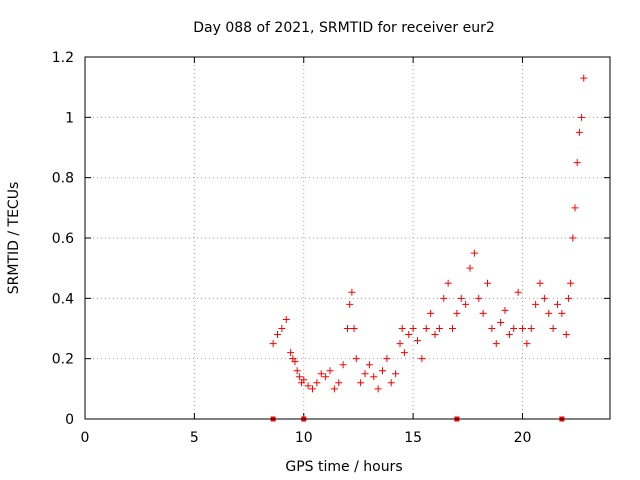  I want to click on y-tick-label: 0.8, so click(63, 179).